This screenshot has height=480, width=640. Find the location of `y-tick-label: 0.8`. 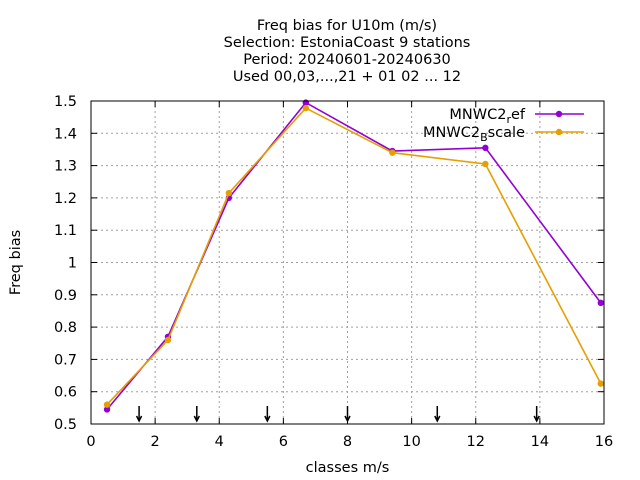

y-tick-label: 0.8 is located at coordinates (65, 328).